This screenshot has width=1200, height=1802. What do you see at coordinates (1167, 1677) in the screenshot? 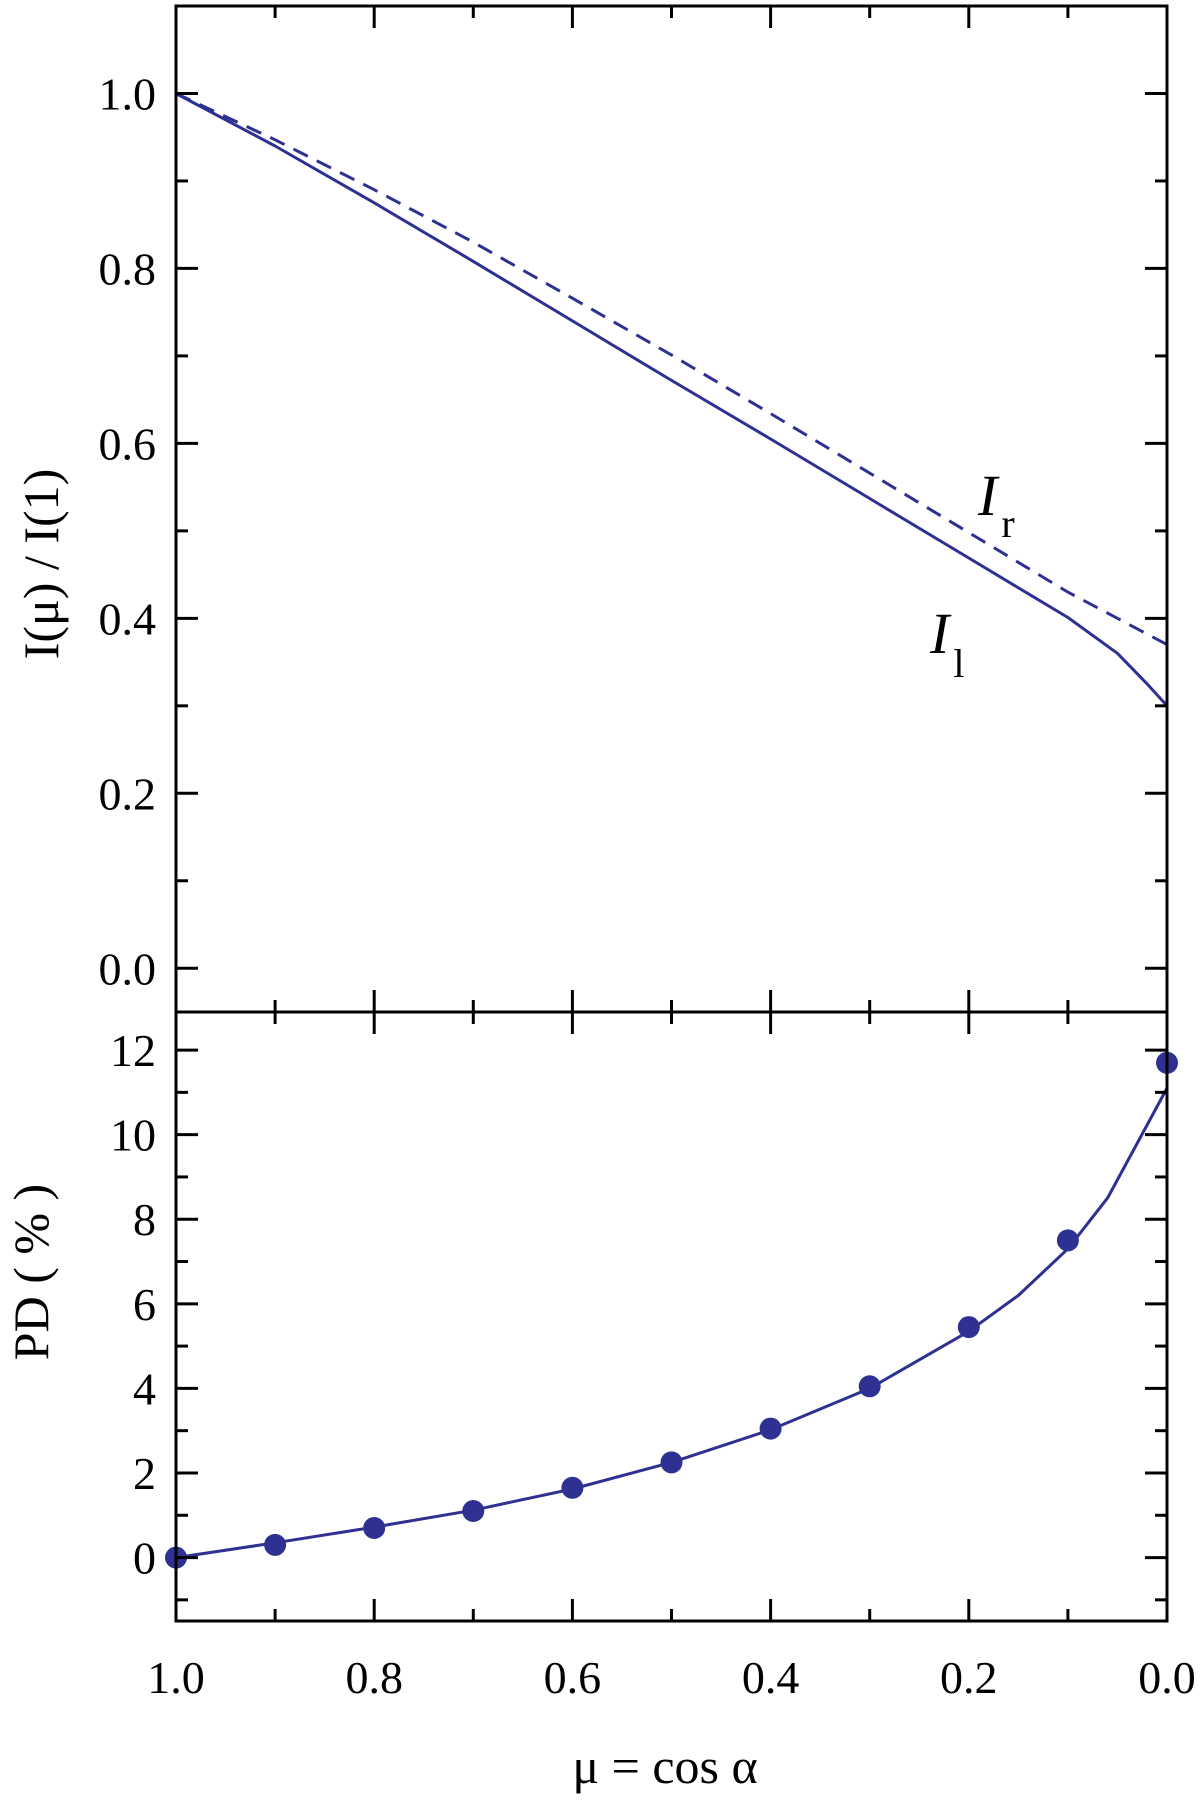
I see `x-tick-label: 0.0` at bounding box center [1167, 1677].